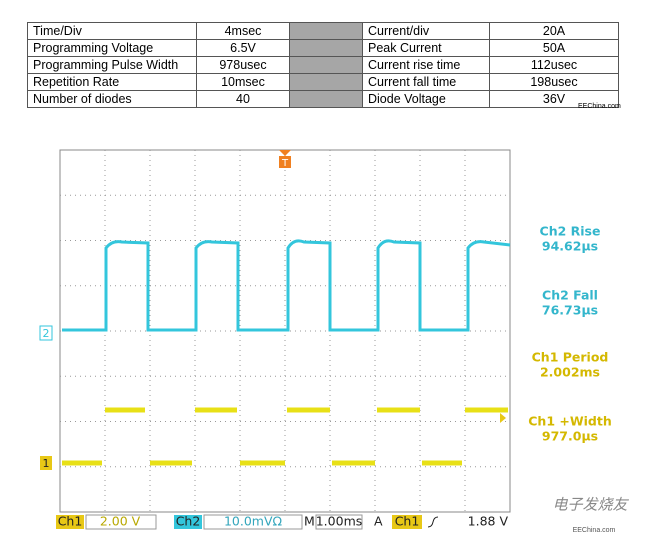 The width and height of the screenshot is (654, 540). I want to click on label-cell: Number of diodes, so click(112, 99).